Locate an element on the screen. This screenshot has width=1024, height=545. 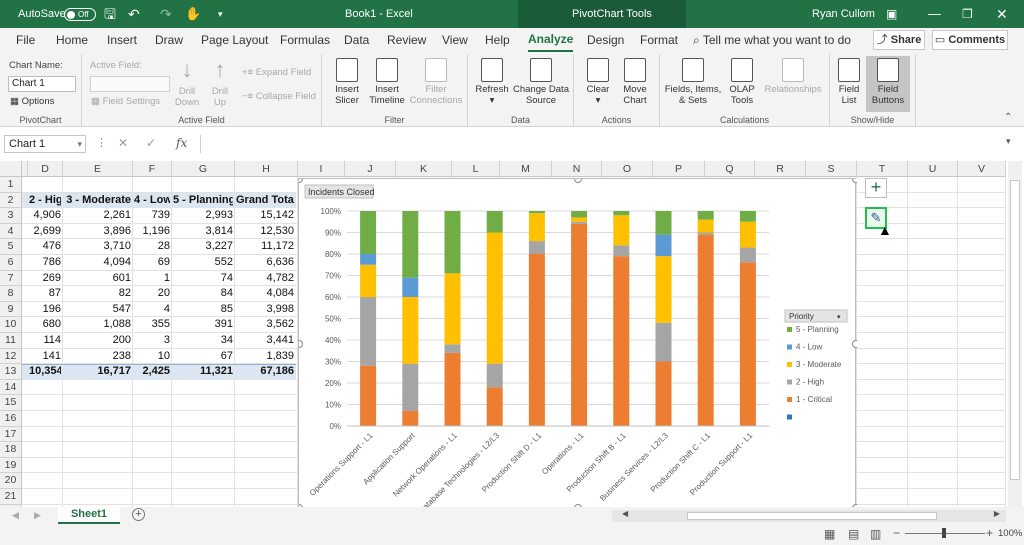
scroll-sheets-right-icon: ▶ is located at coordinates (37, 515).